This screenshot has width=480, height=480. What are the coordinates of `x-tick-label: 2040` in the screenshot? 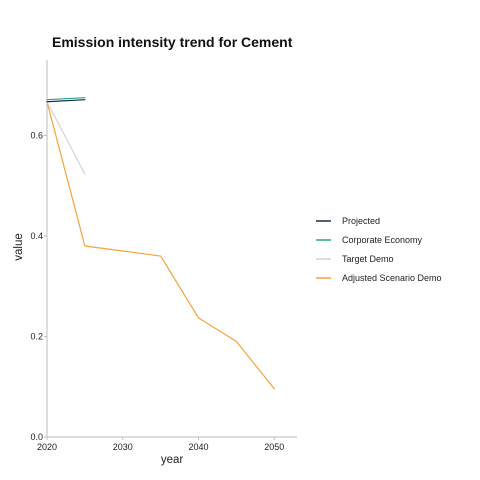 It's located at (198, 447).